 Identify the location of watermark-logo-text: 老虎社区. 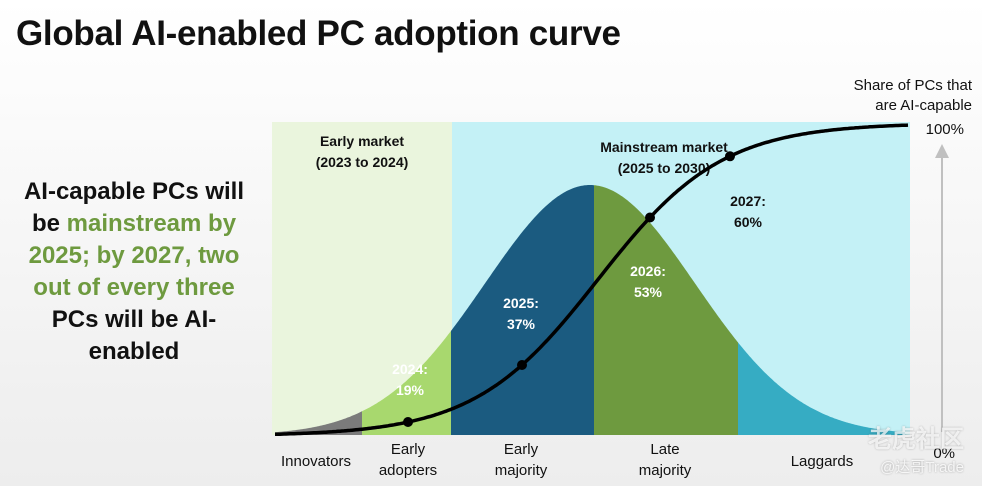
(916, 439).